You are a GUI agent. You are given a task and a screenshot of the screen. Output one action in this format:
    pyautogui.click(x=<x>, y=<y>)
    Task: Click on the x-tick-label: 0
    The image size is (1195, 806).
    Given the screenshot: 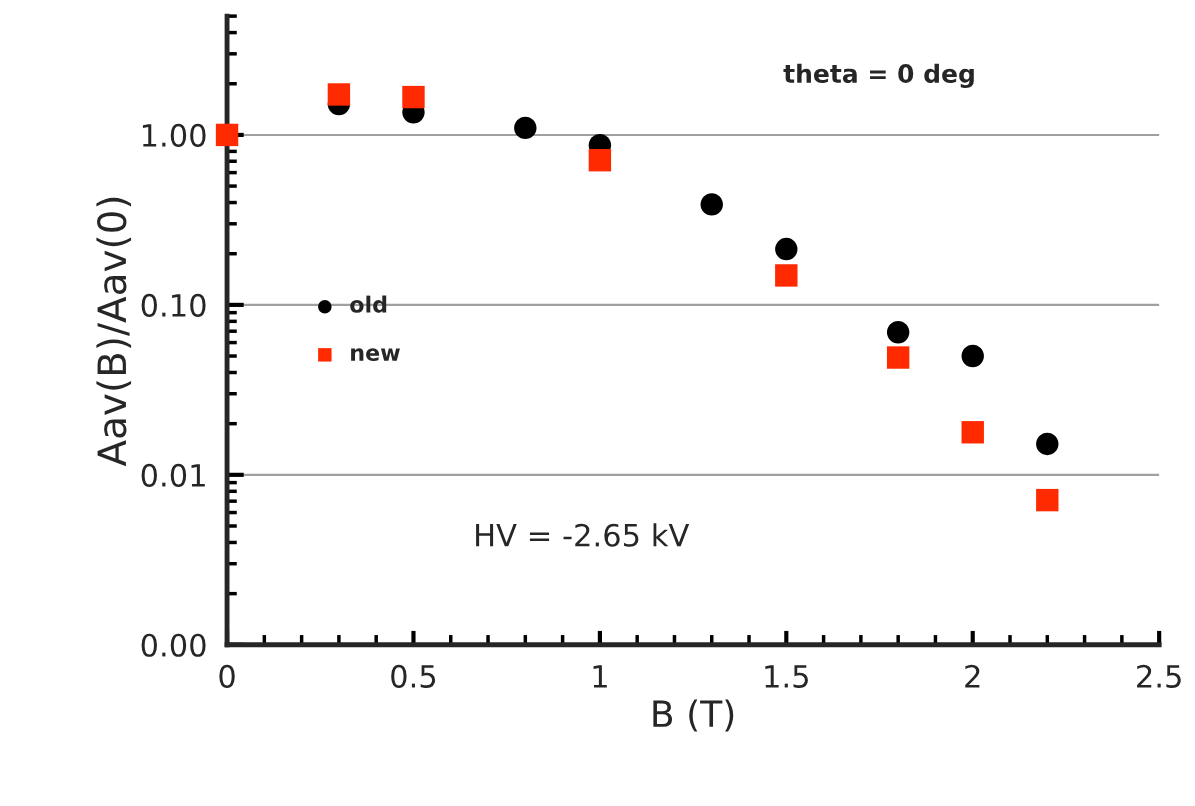 What is the action you would take?
    pyautogui.click(x=227, y=676)
    